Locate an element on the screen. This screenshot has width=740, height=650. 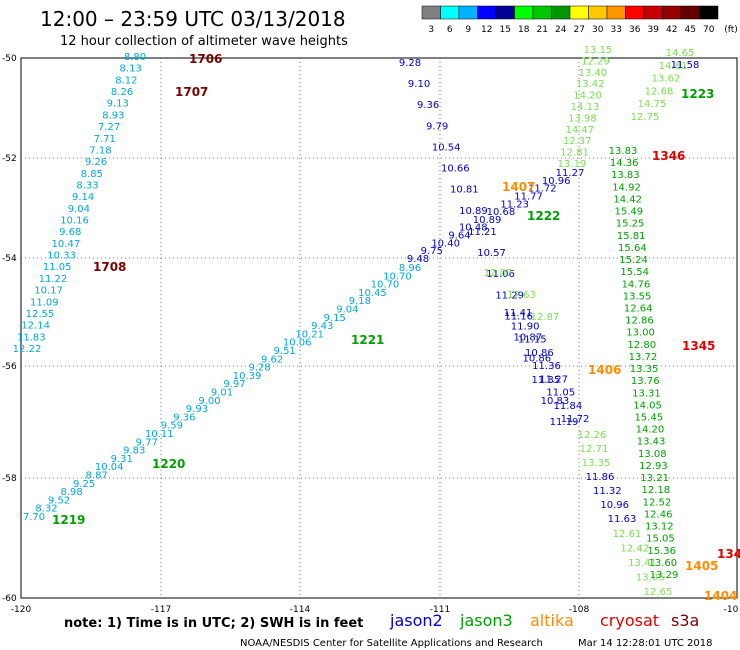
wave-height-value: 11.77 is located at coordinates (528, 196).